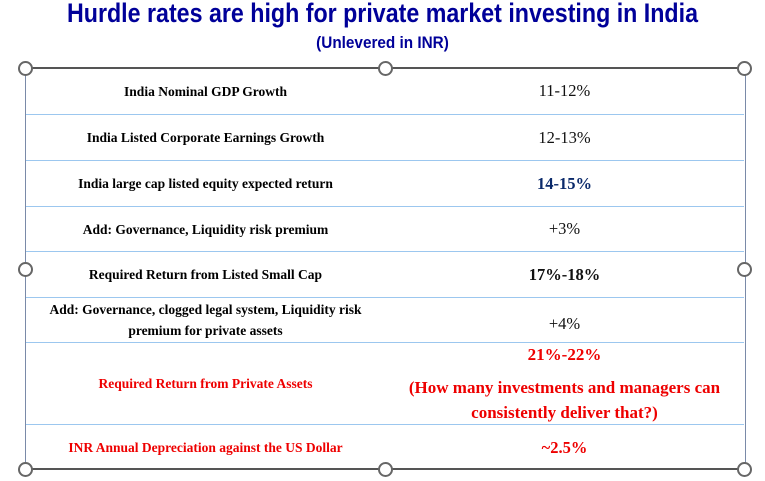  Describe the element at coordinates (25, 269) in the screenshot. I see `resize-handle-middle-left` at that location.